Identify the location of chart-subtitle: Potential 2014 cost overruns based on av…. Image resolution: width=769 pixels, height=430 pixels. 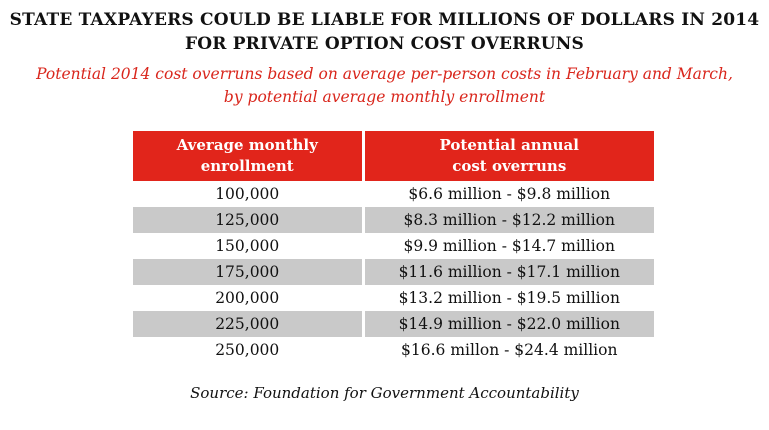
(384, 86).